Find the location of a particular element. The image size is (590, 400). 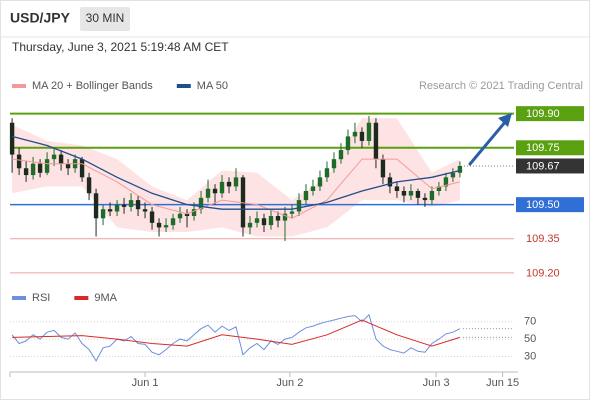

forecast-arrow is located at coordinates (488, 142).